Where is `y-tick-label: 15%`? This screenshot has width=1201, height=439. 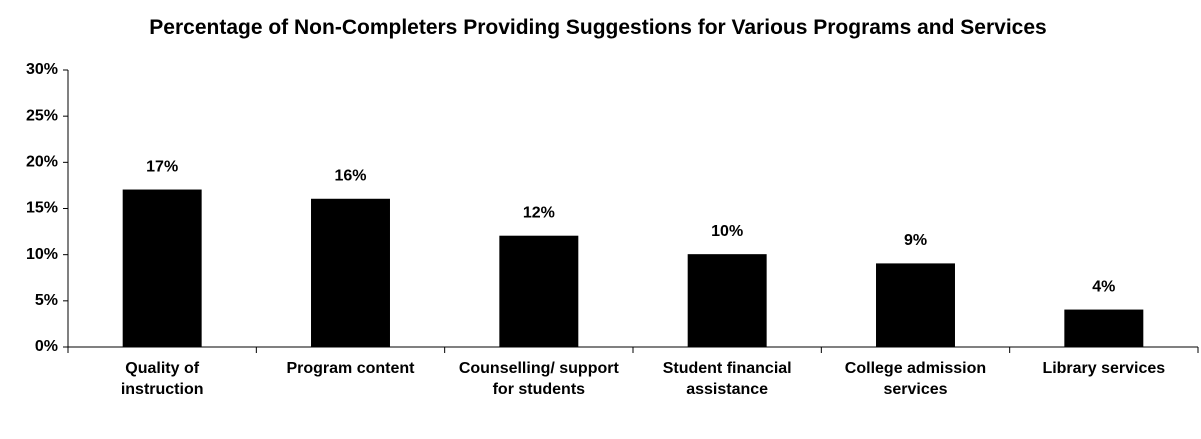
y-tick-label: 15% is located at coordinates (42, 208).